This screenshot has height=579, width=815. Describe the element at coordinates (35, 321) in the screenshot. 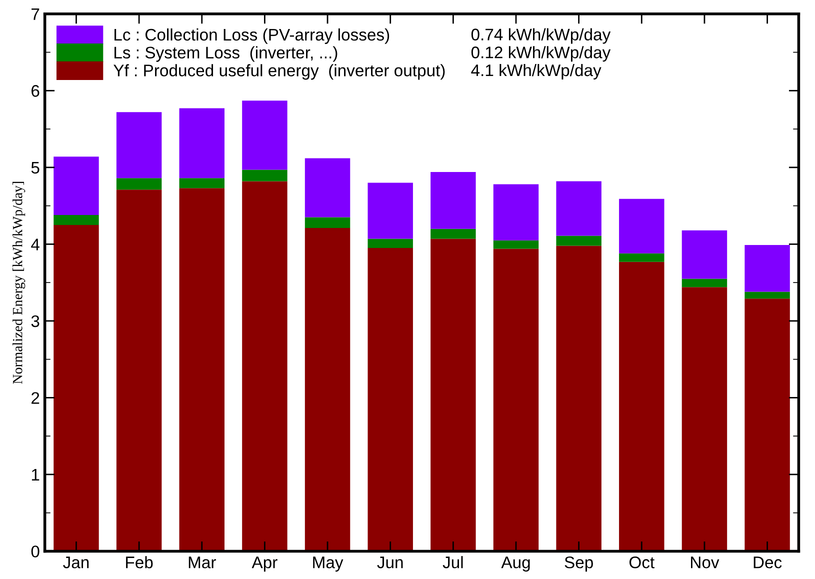

I see `y-tick-label: 3` at that location.